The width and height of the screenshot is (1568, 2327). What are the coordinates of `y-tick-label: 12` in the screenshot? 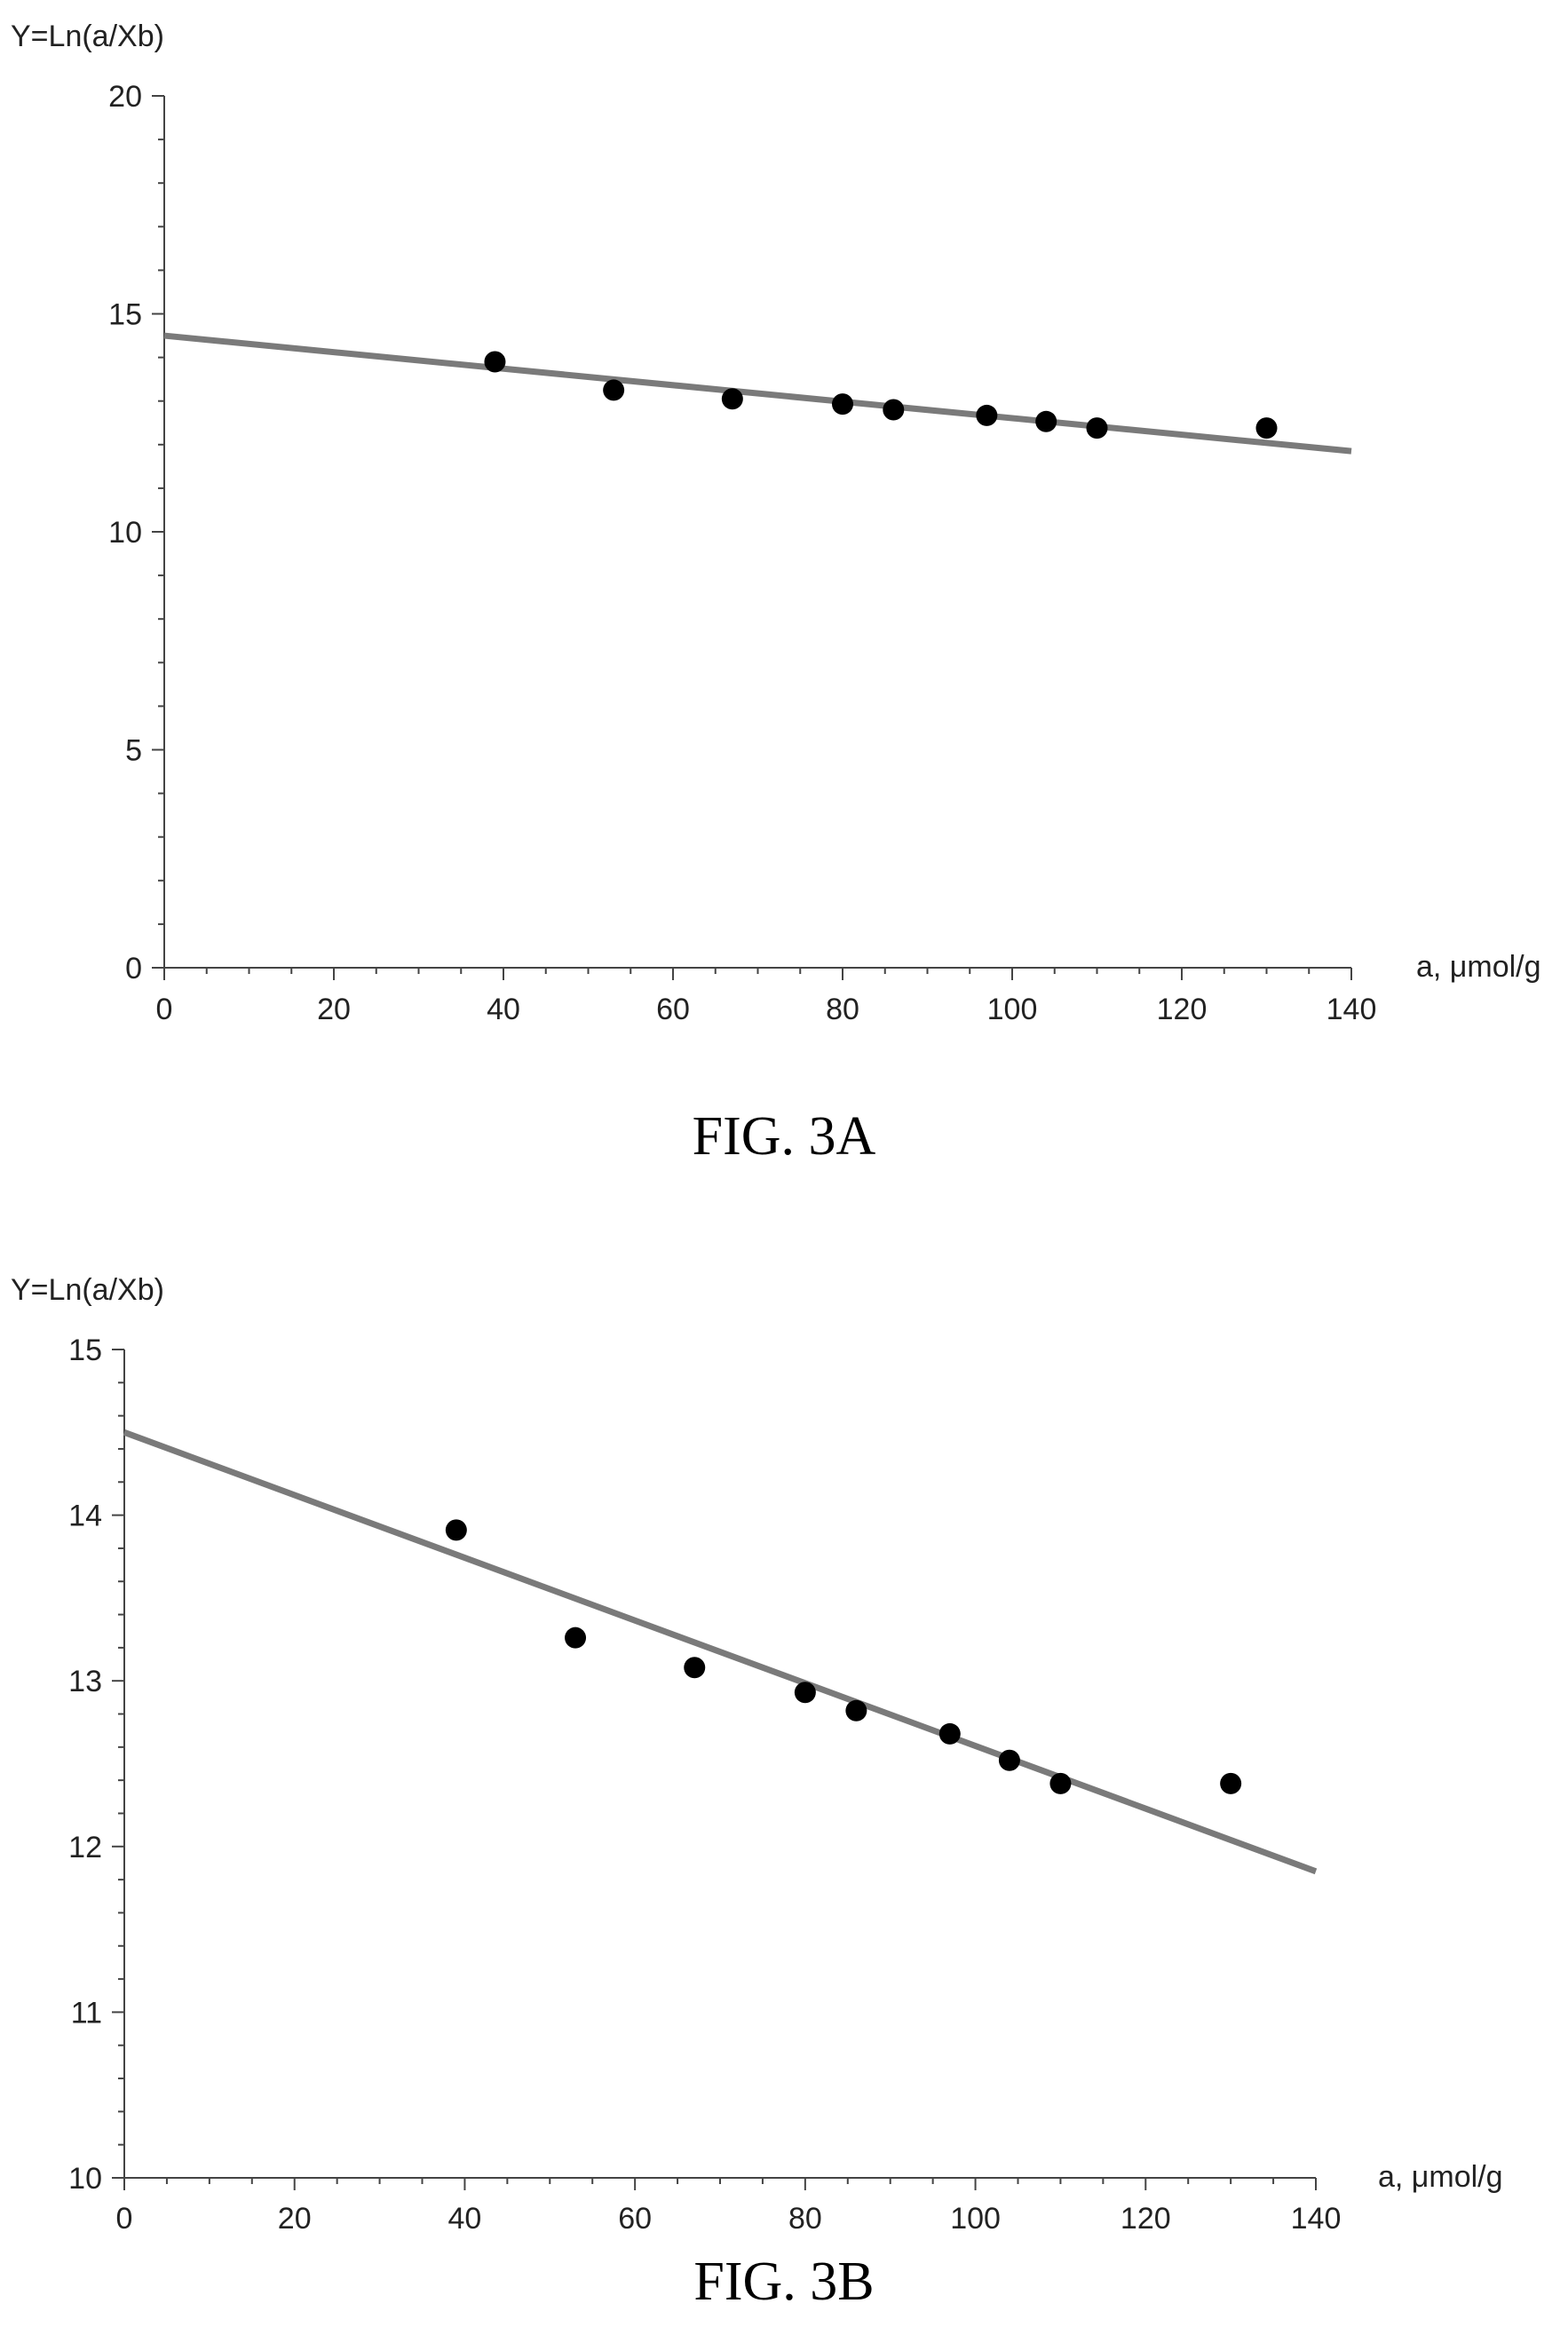 It's located at (85, 1848).